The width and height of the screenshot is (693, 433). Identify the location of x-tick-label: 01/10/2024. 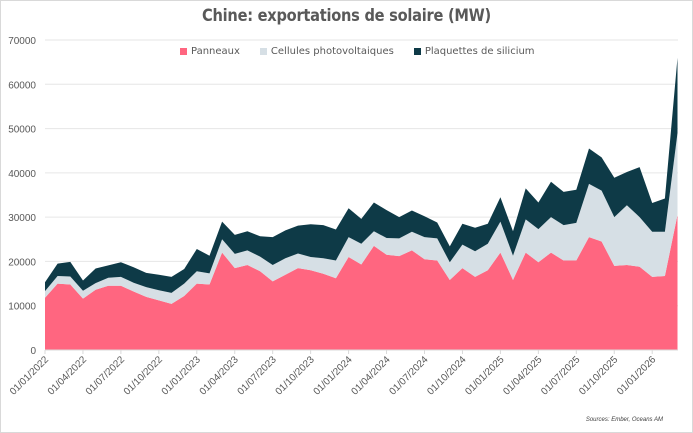
(446, 375).